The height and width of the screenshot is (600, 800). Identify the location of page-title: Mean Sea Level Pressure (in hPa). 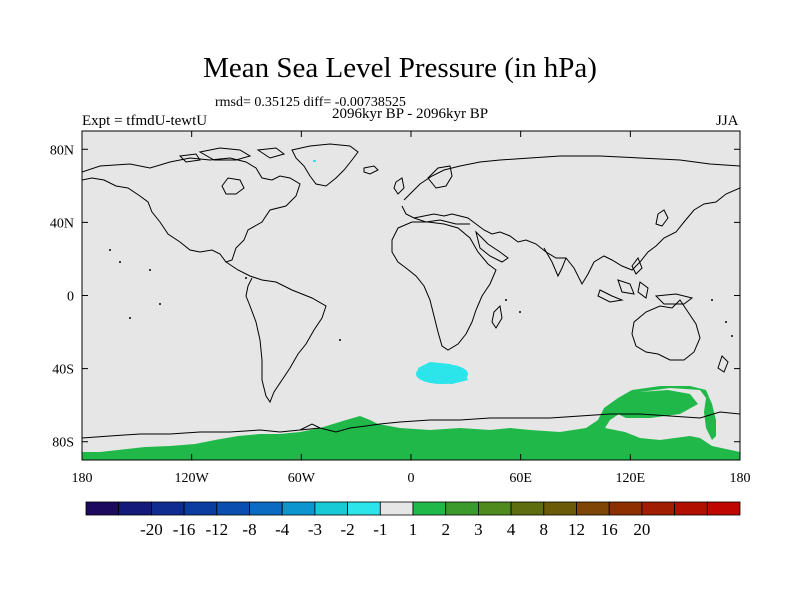
(400, 68).